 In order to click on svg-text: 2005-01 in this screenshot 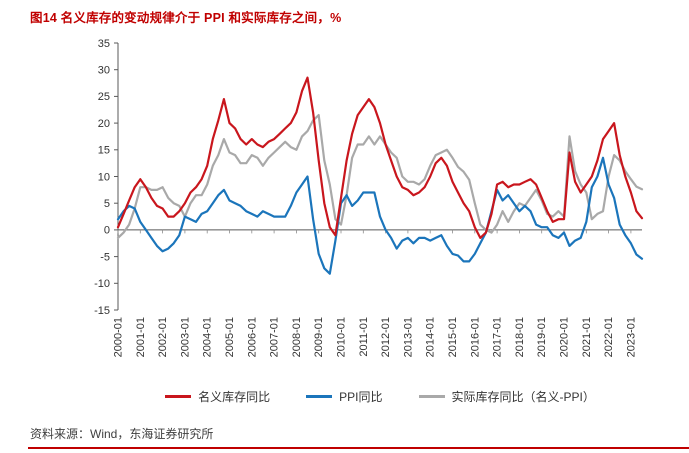, I will do `click(230, 337)`.